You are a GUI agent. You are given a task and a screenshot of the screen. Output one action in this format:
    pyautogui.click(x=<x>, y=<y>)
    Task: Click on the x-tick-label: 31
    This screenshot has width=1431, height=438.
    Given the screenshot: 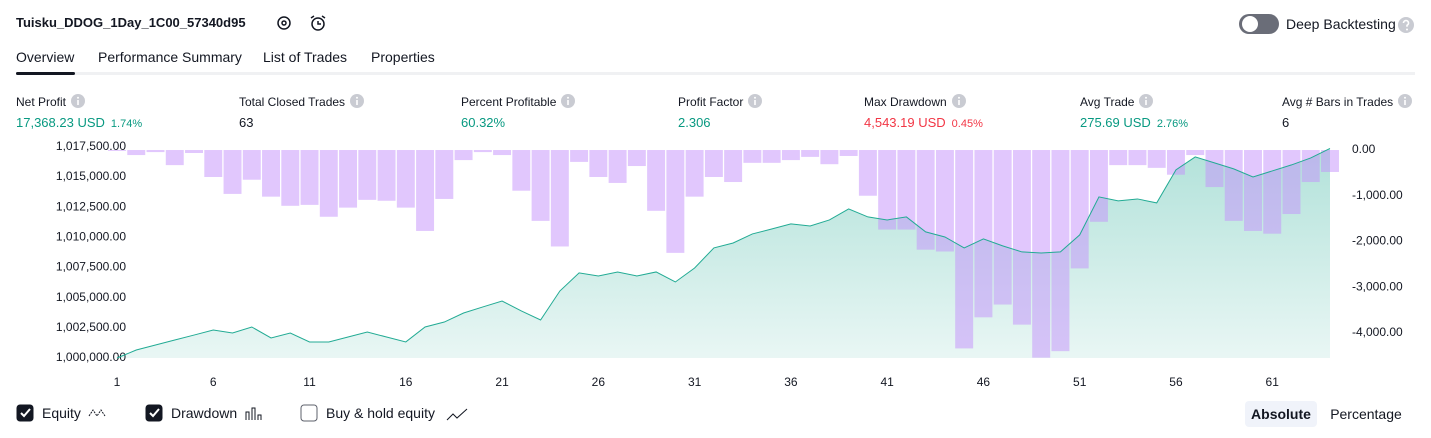 What is the action you would take?
    pyautogui.click(x=695, y=382)
    